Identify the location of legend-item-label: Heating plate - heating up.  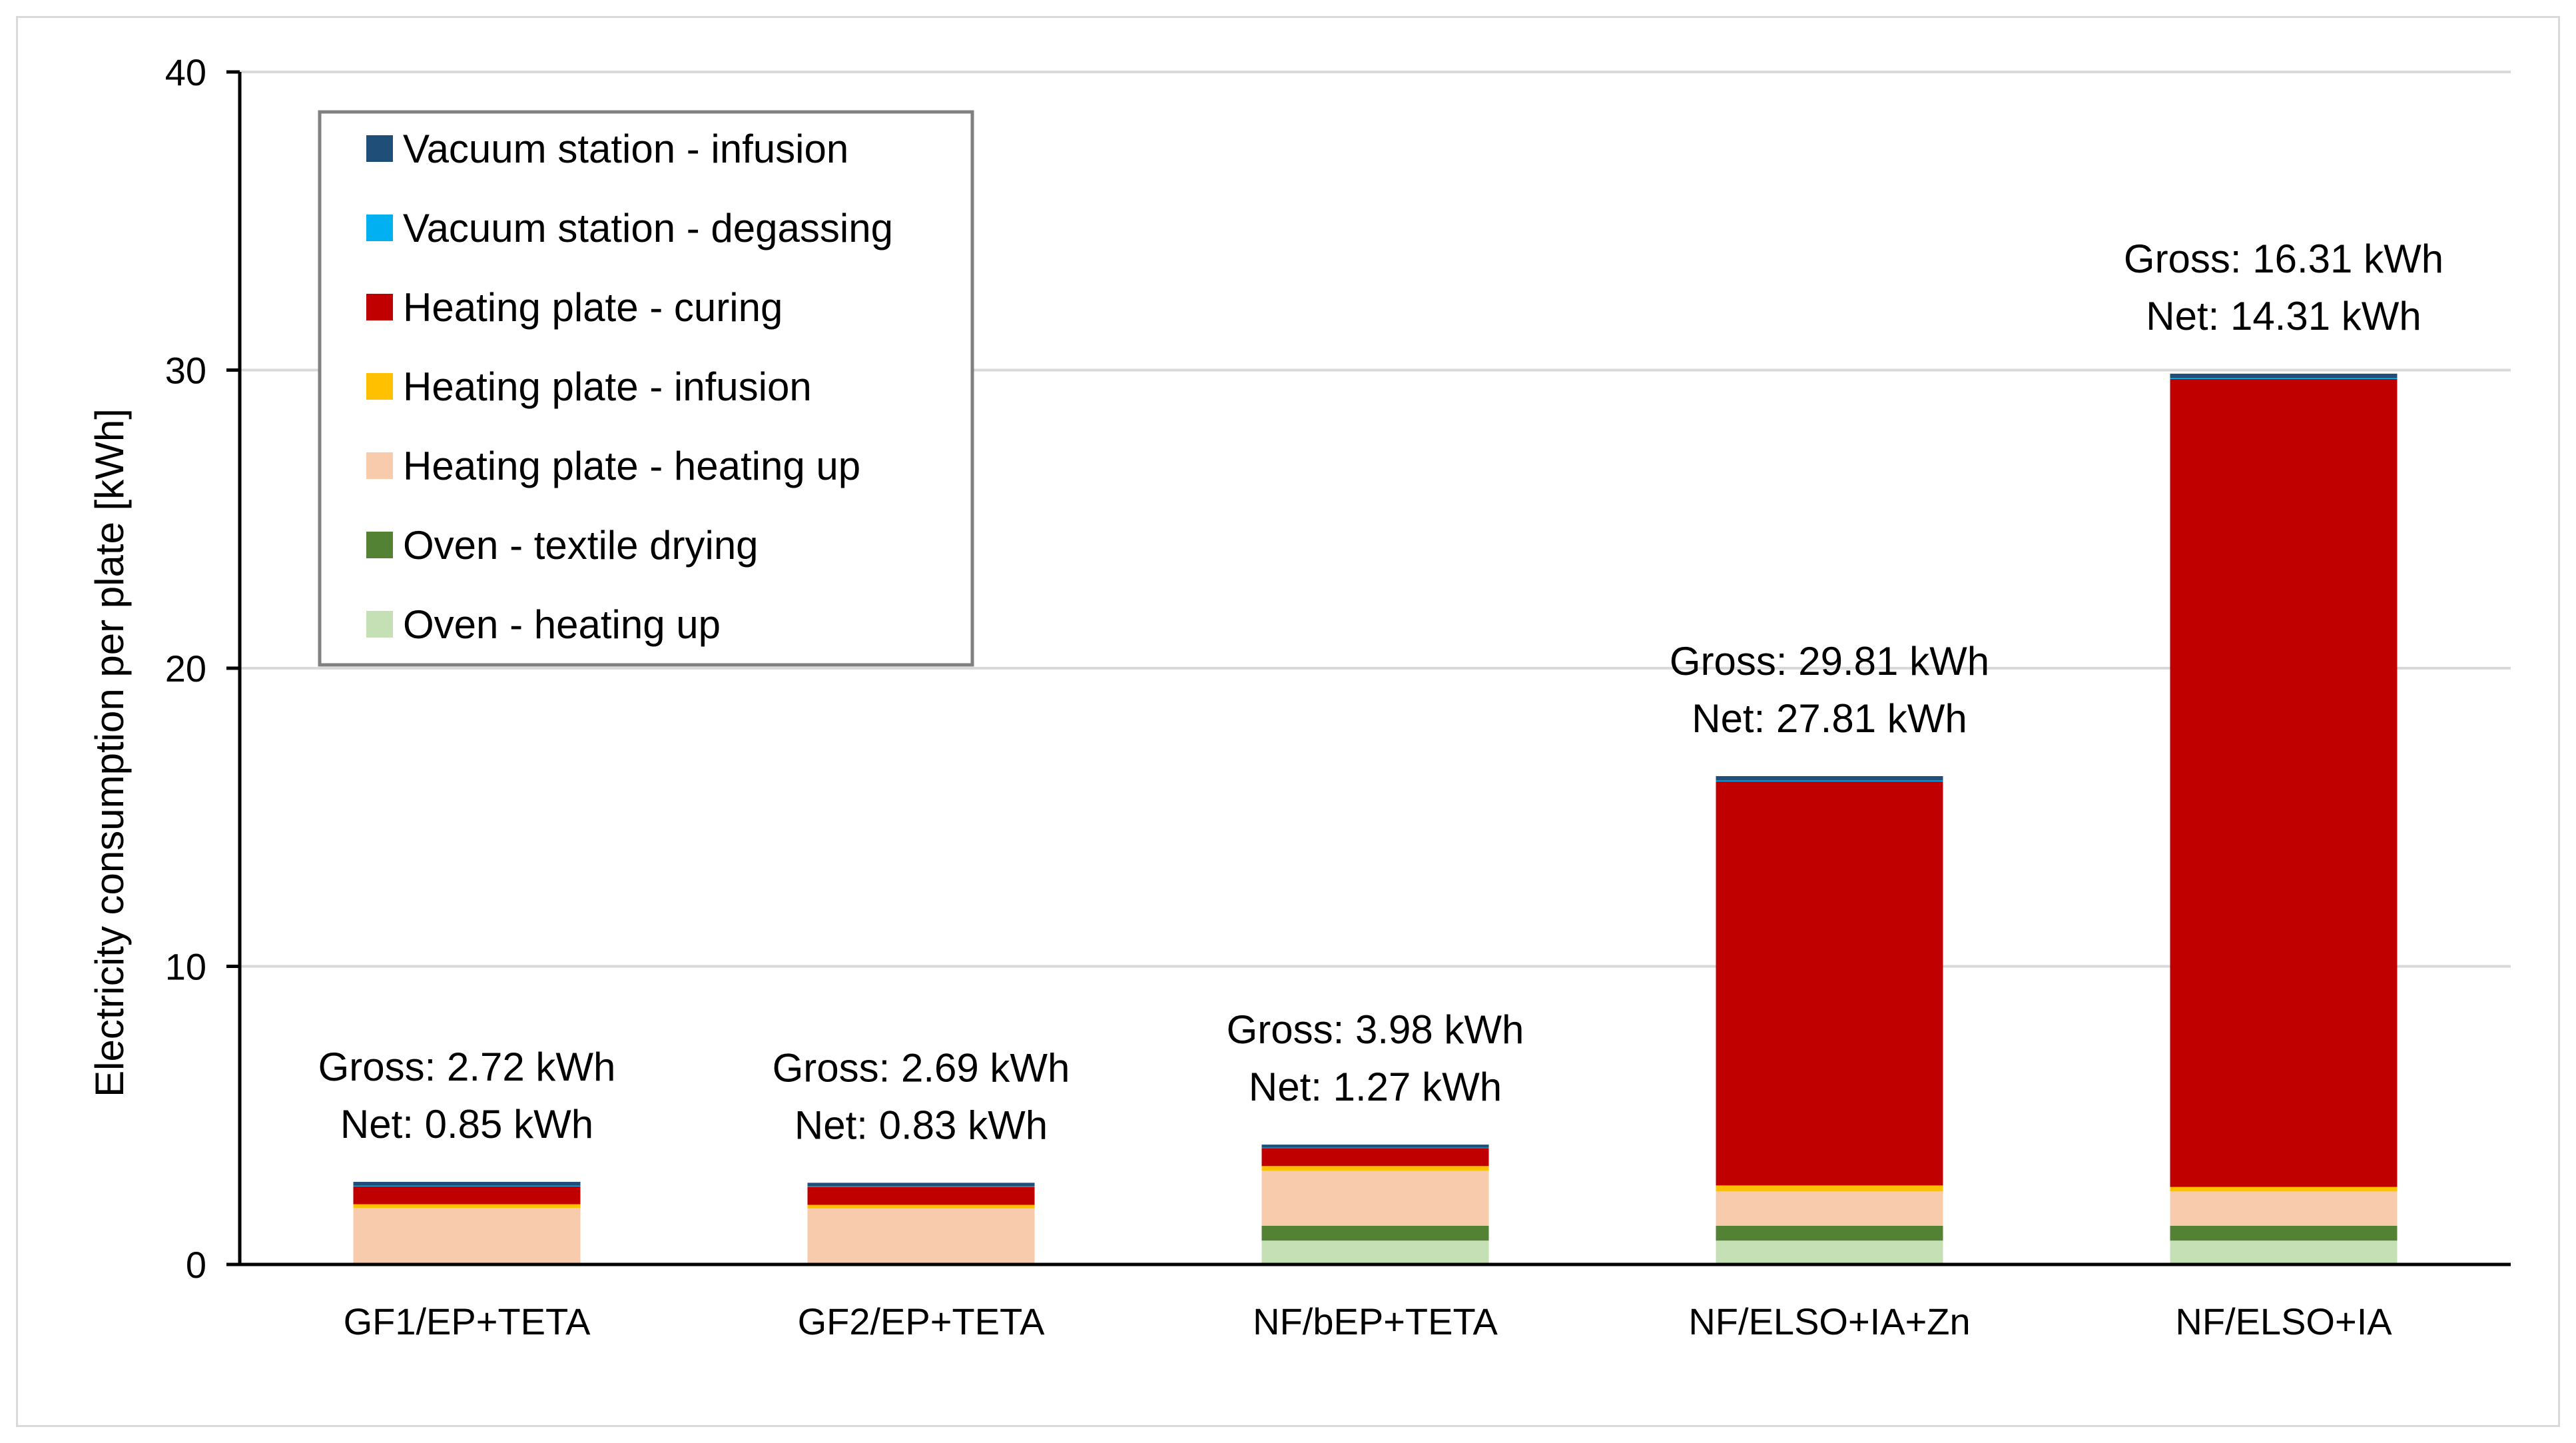
(631, 466).